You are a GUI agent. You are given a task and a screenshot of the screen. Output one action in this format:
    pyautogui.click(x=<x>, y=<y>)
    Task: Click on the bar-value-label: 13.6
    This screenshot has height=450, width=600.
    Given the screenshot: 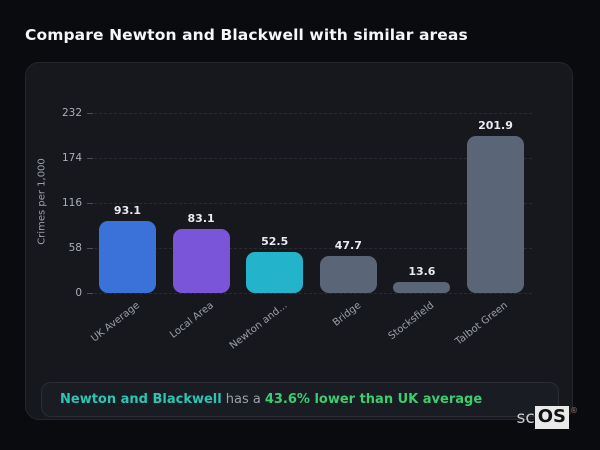 What is the action you would take?
    pyautogui.click(x=422, y=272)
    